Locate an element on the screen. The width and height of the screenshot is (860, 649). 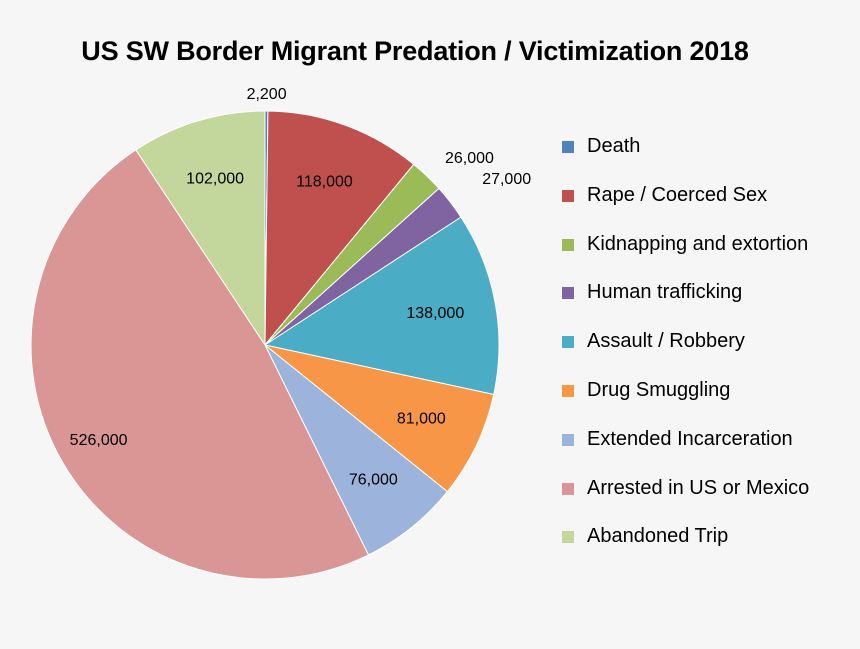
legend-item-death: Death is located at coordinates (685, 158).